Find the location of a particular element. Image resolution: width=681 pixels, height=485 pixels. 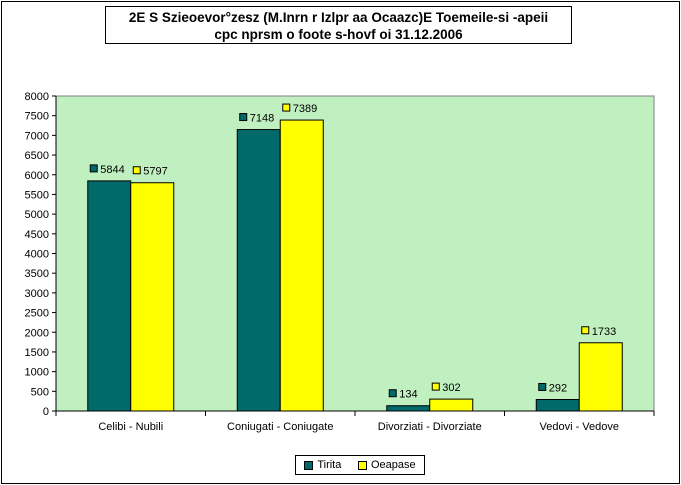

chart-title-line-2: cpc nprsm o foote s-hovf oi 31.12.2006 is located at coordinates (338, 34).